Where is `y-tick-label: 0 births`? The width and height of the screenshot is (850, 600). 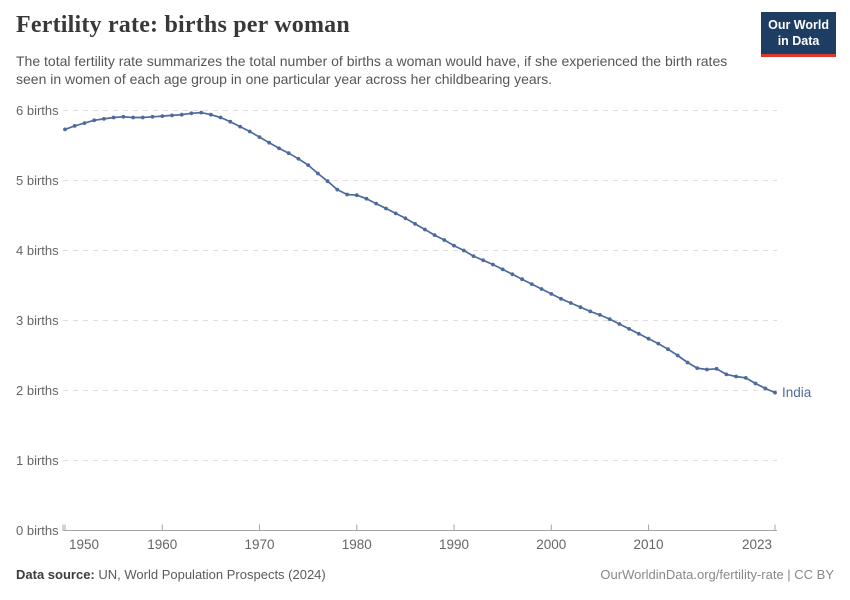
y-tick-label: 0 births is located at coordinates (37, 530).